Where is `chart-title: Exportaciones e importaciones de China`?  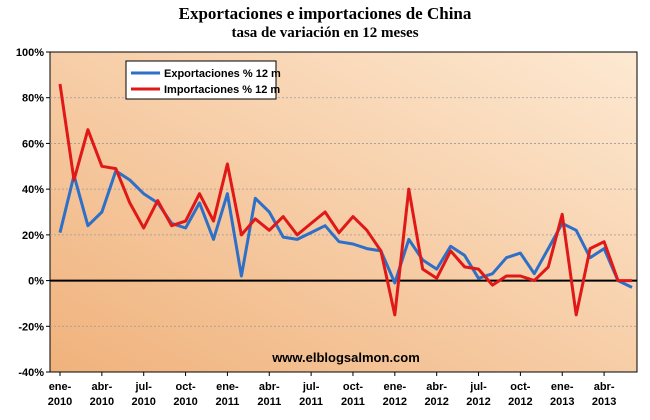
chart-title: Exportaciones e importaciones de China is located at coordinates (325, 13).